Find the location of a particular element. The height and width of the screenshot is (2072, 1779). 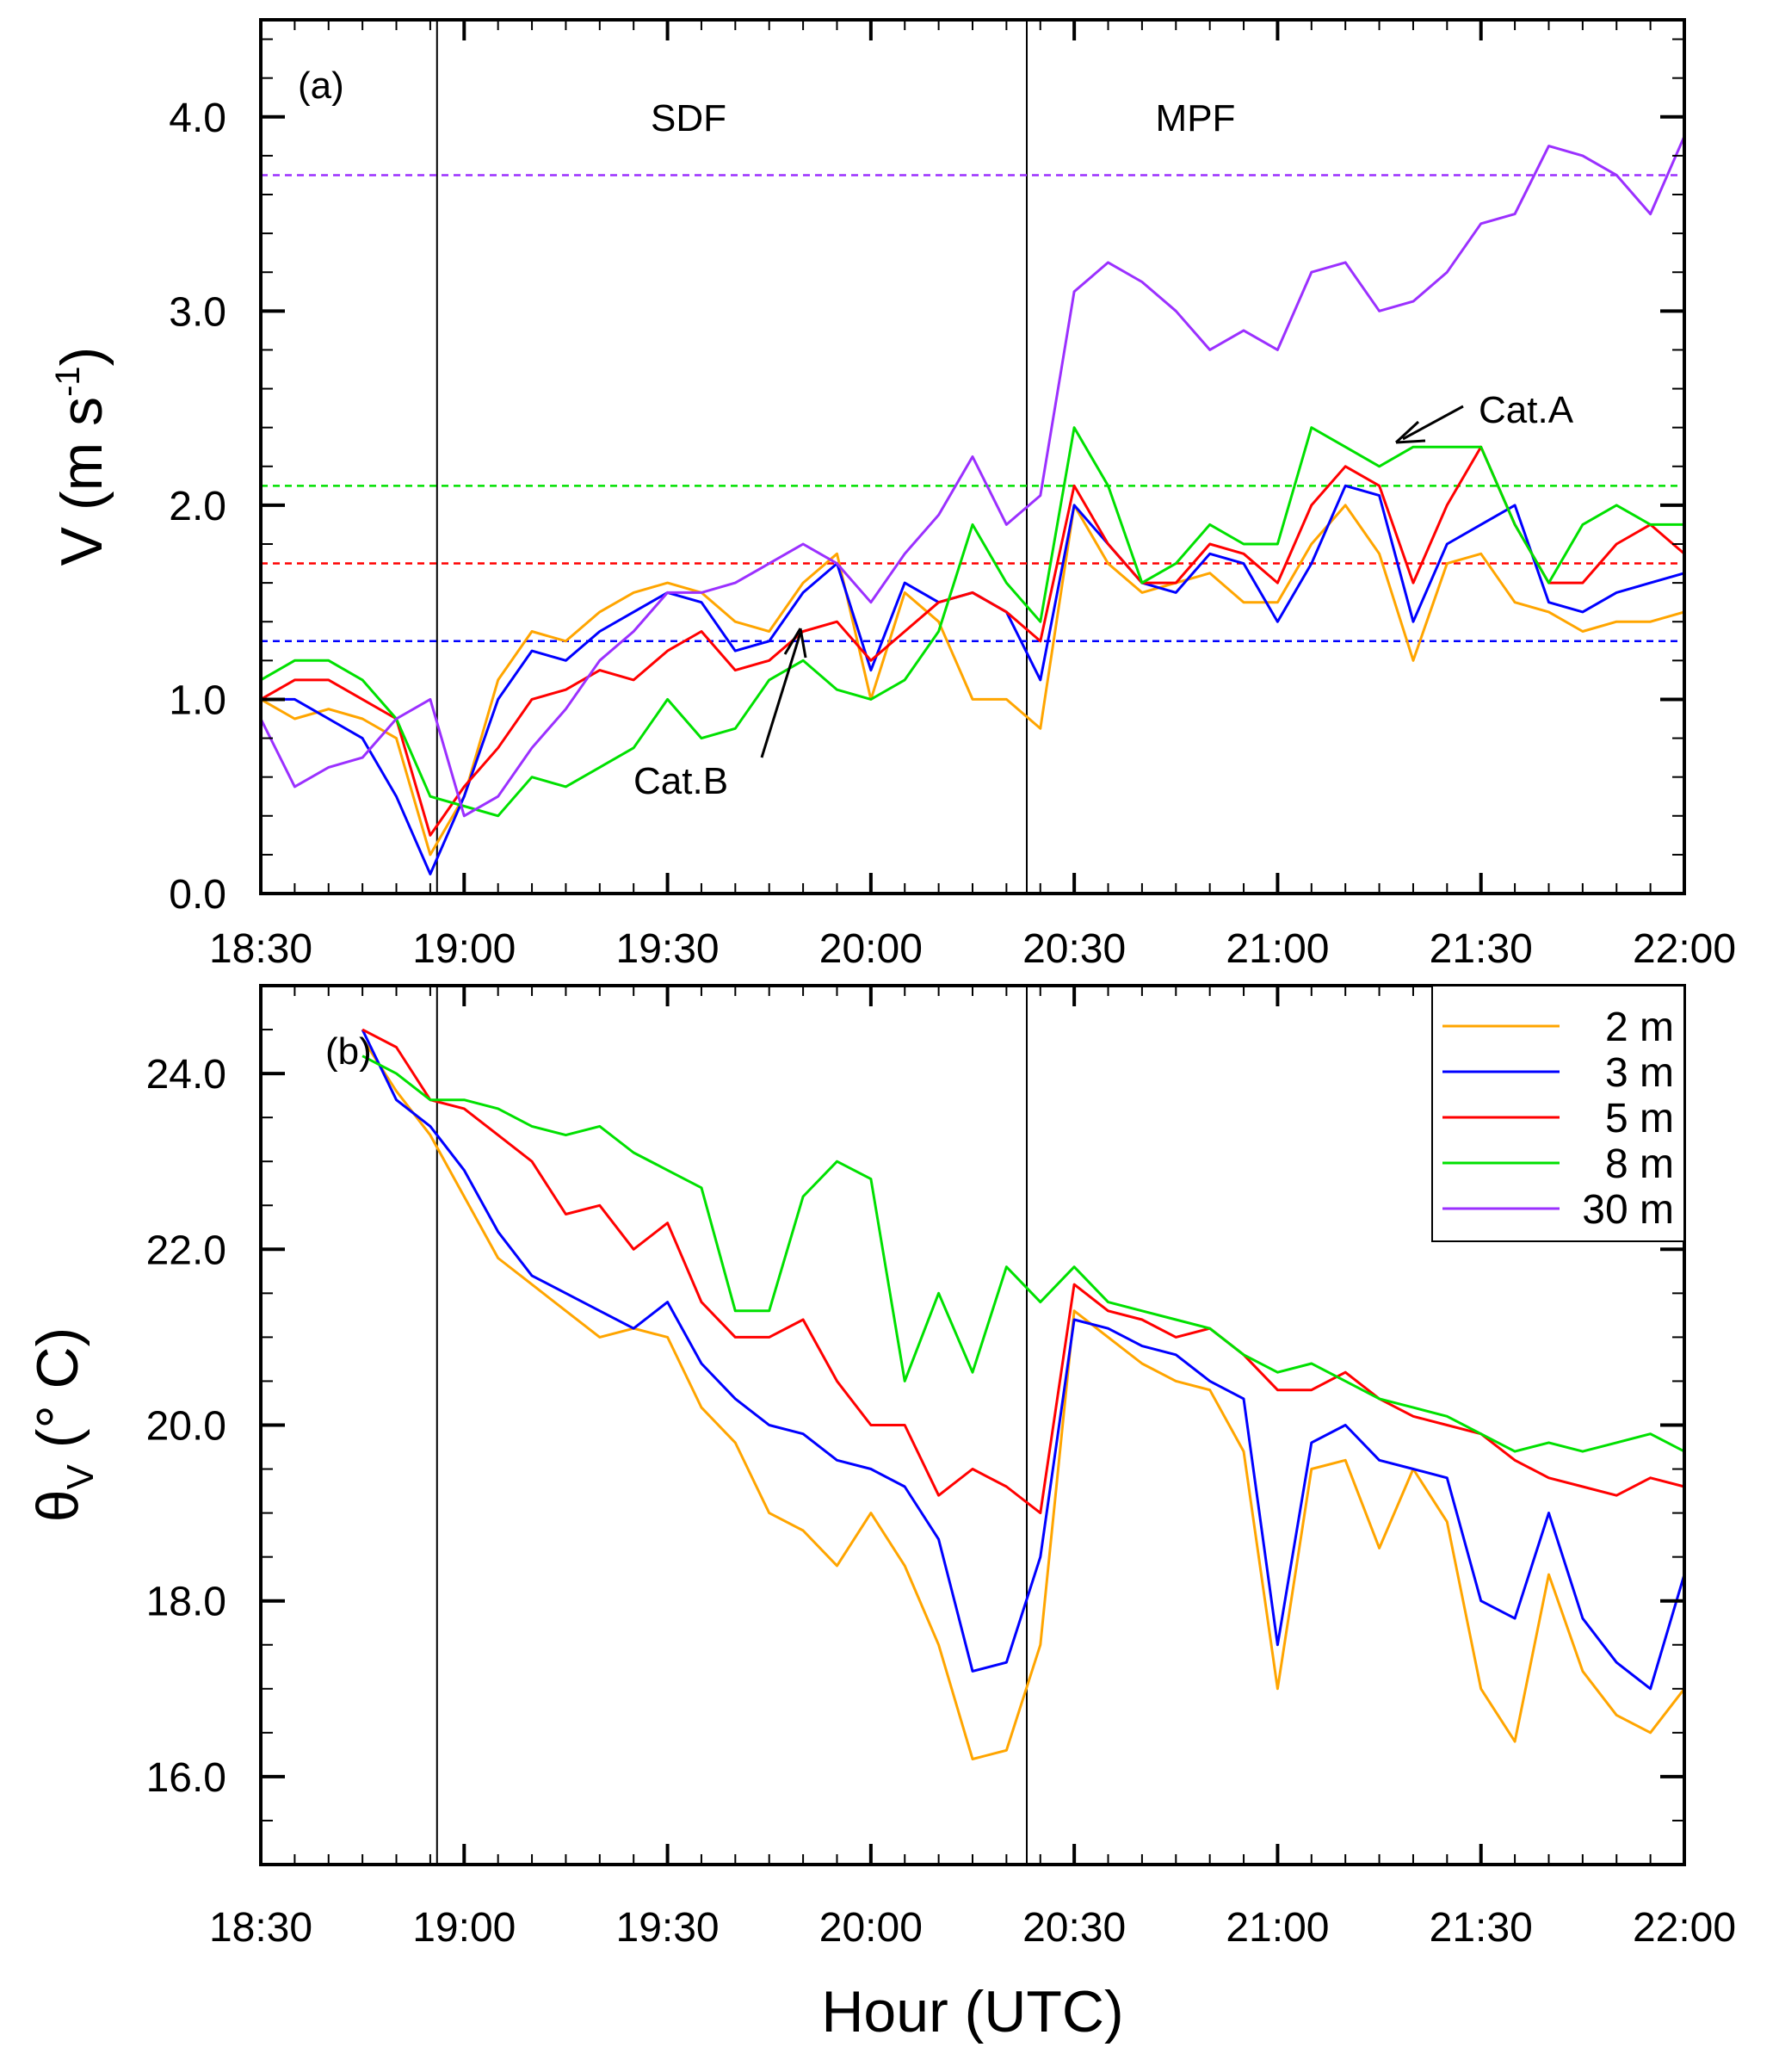

region-label-mpf: MPF is located at coordinates (1196, 118).